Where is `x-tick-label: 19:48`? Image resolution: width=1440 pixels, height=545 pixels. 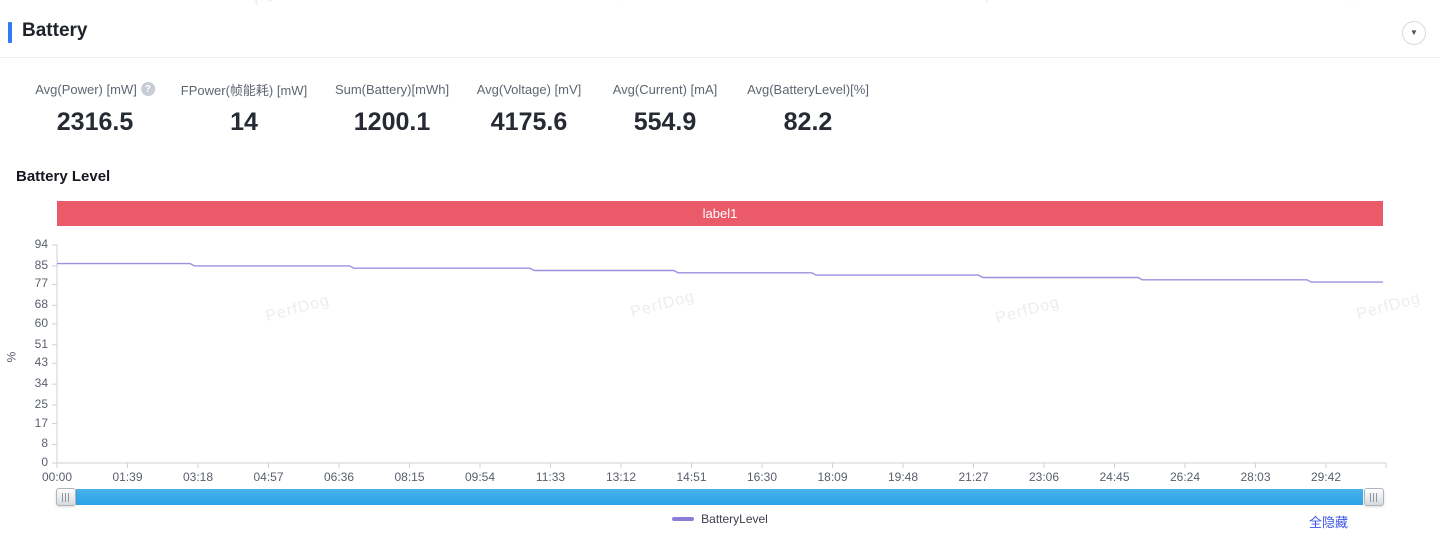
x-tick-label: 19:48 is located at coordinates (903, 477).